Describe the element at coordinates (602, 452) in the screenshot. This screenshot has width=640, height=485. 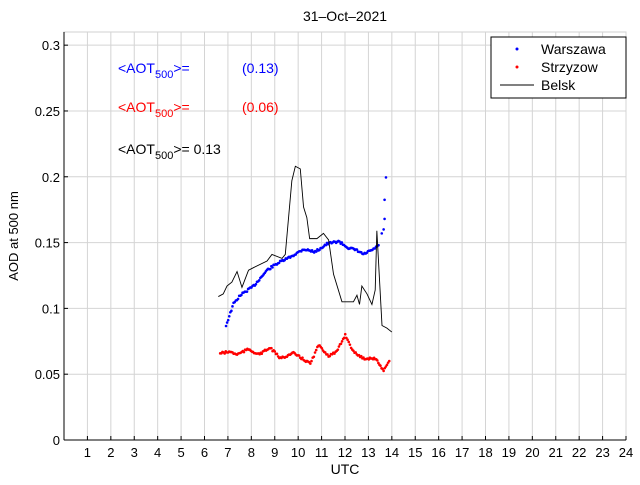
I see `x-tick-label: 23` at that location.